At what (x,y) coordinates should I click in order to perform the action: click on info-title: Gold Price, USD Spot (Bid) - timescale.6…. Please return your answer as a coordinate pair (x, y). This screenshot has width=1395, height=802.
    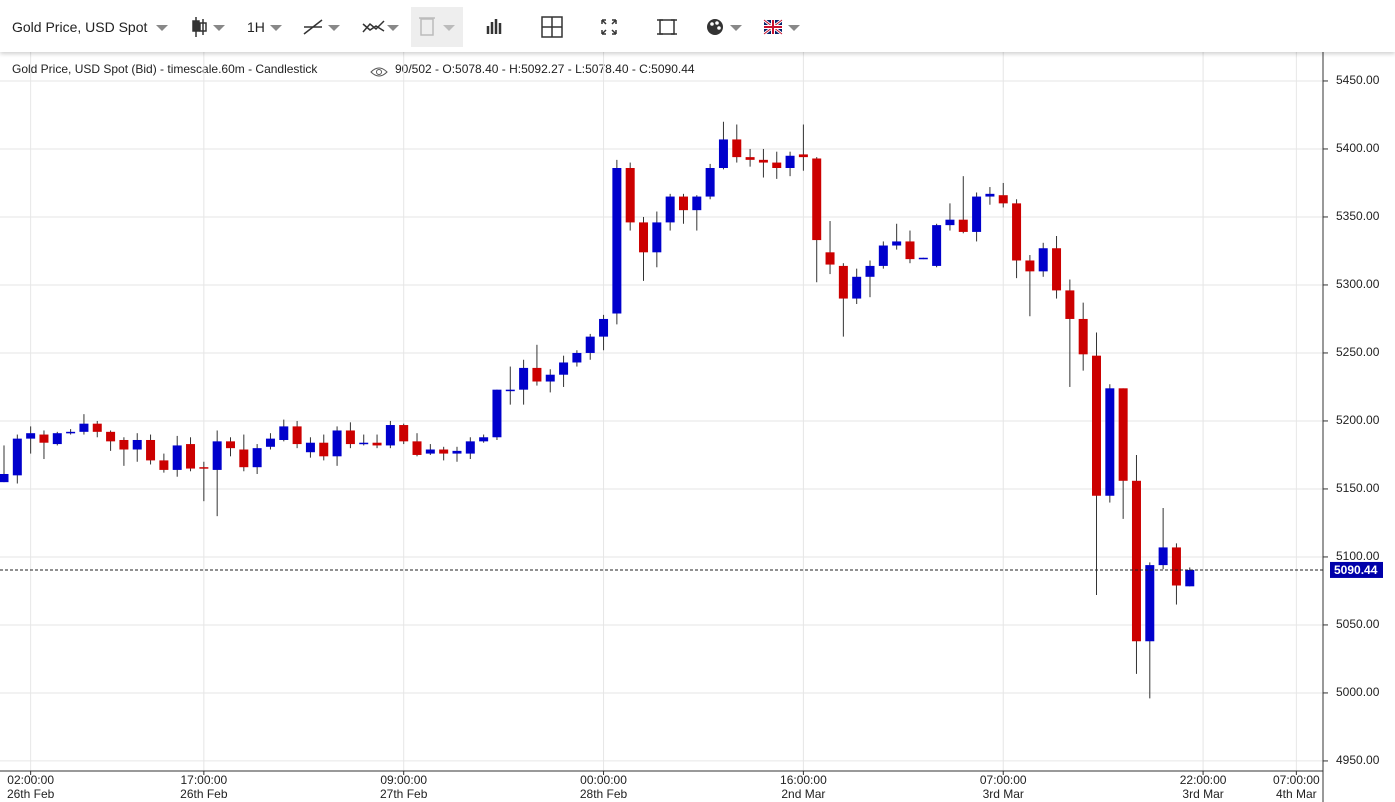
    Looking at the image, I should click on (165, 69).